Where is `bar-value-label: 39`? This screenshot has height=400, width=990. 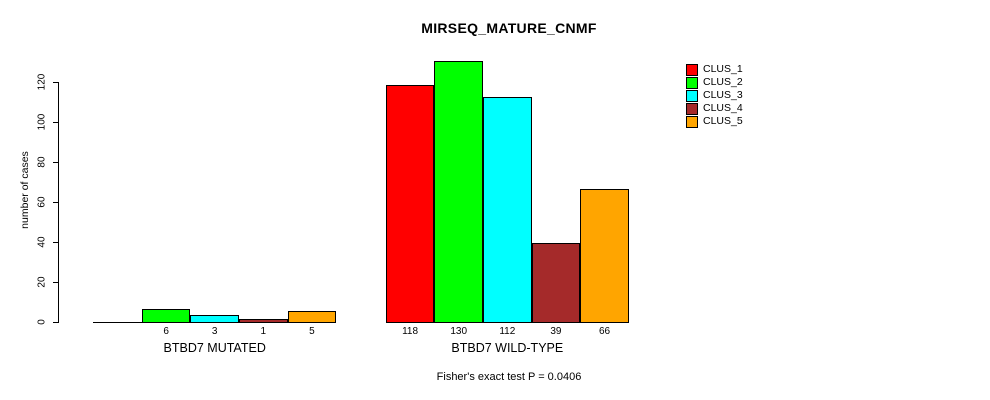
bar-value-label: 39 is located at coordinates (556, 331).